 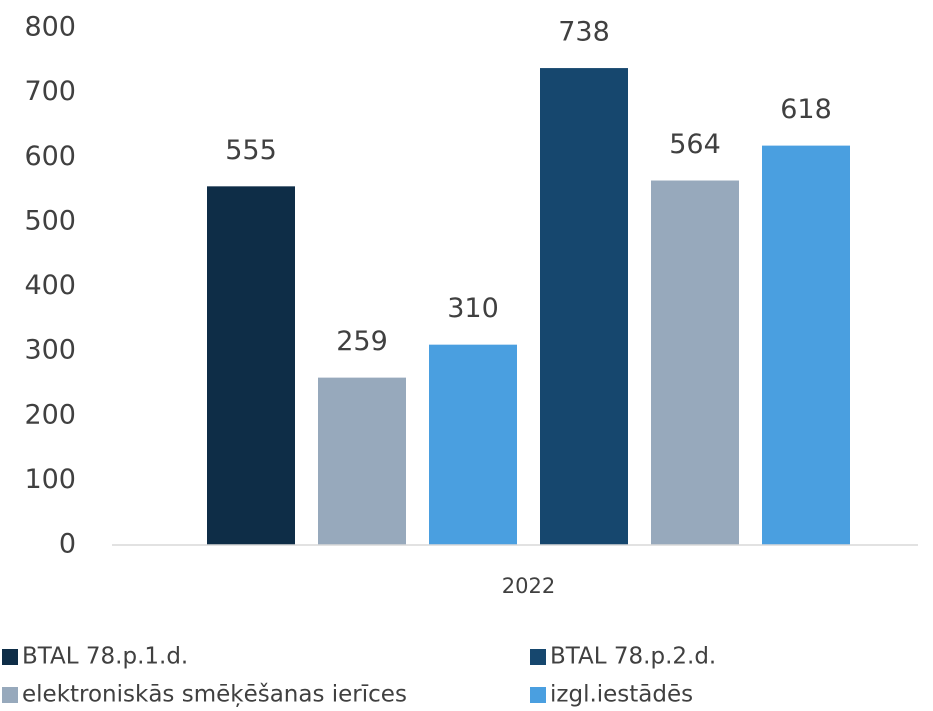 What do you see at coordinates (67, 544) in the screenshot?
I see `y-tick-label: 0` at bounding box center [67, 544].